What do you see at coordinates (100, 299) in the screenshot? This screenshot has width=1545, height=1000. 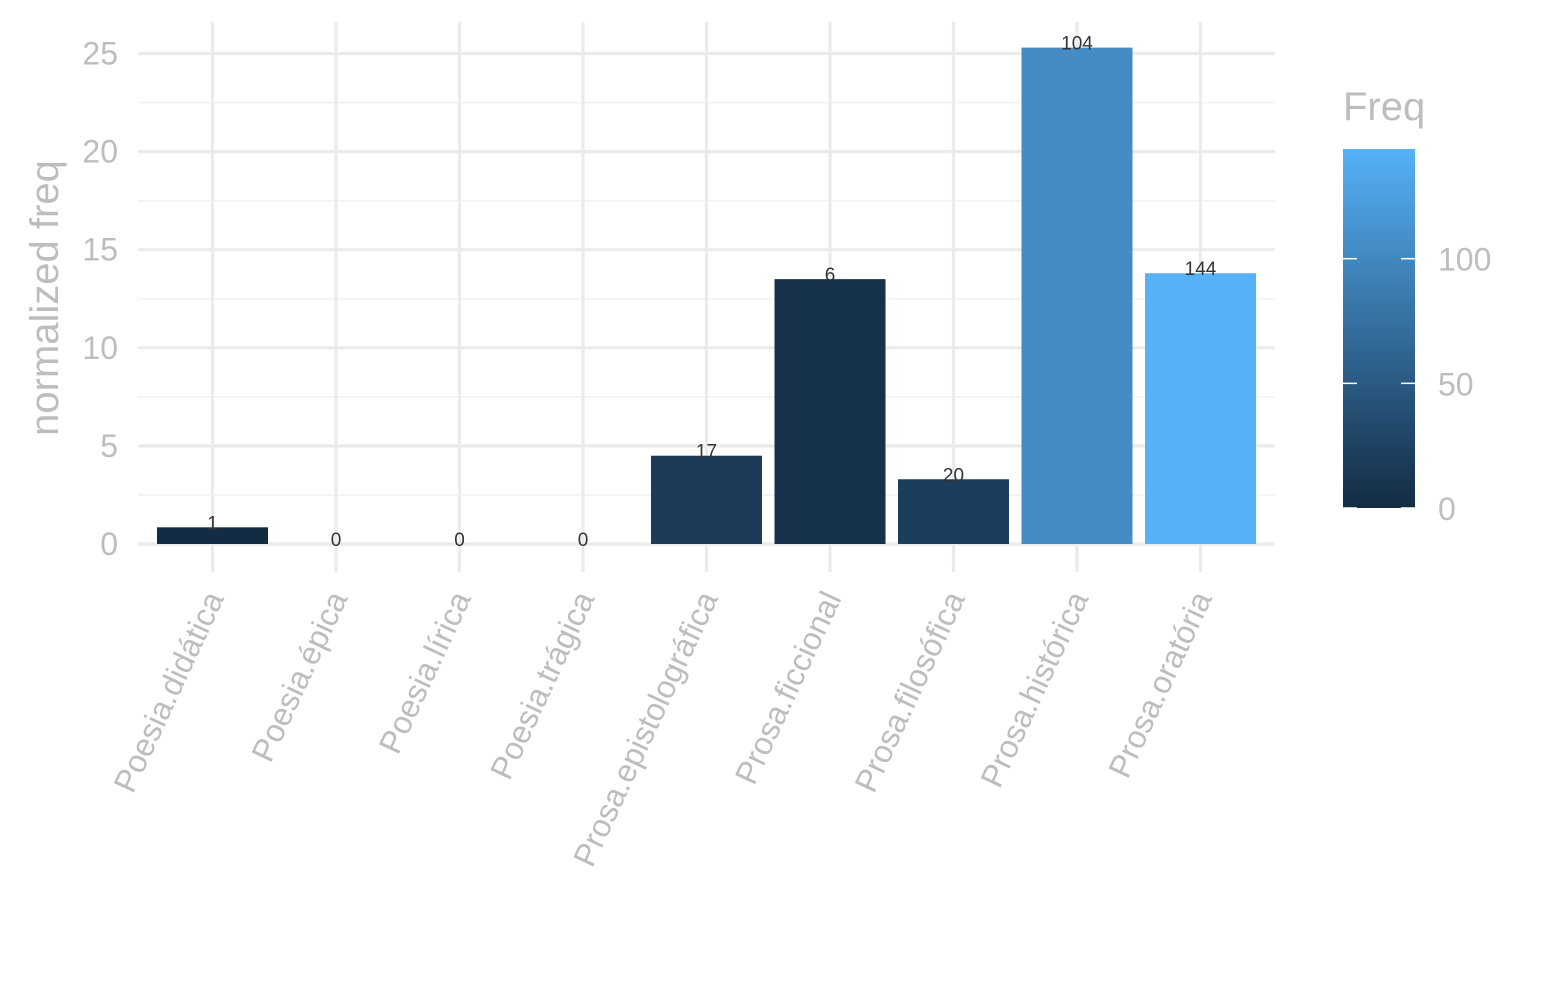 I see `y-axis: 0 5 10 15 20 25` at bounding box center [100, 299].